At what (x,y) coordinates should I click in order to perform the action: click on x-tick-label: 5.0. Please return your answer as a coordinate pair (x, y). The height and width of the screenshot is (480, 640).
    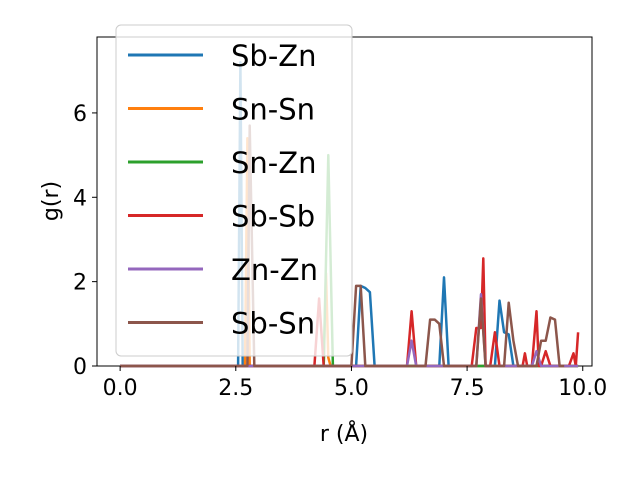
    Looking at the image, I should click on (351, 388).